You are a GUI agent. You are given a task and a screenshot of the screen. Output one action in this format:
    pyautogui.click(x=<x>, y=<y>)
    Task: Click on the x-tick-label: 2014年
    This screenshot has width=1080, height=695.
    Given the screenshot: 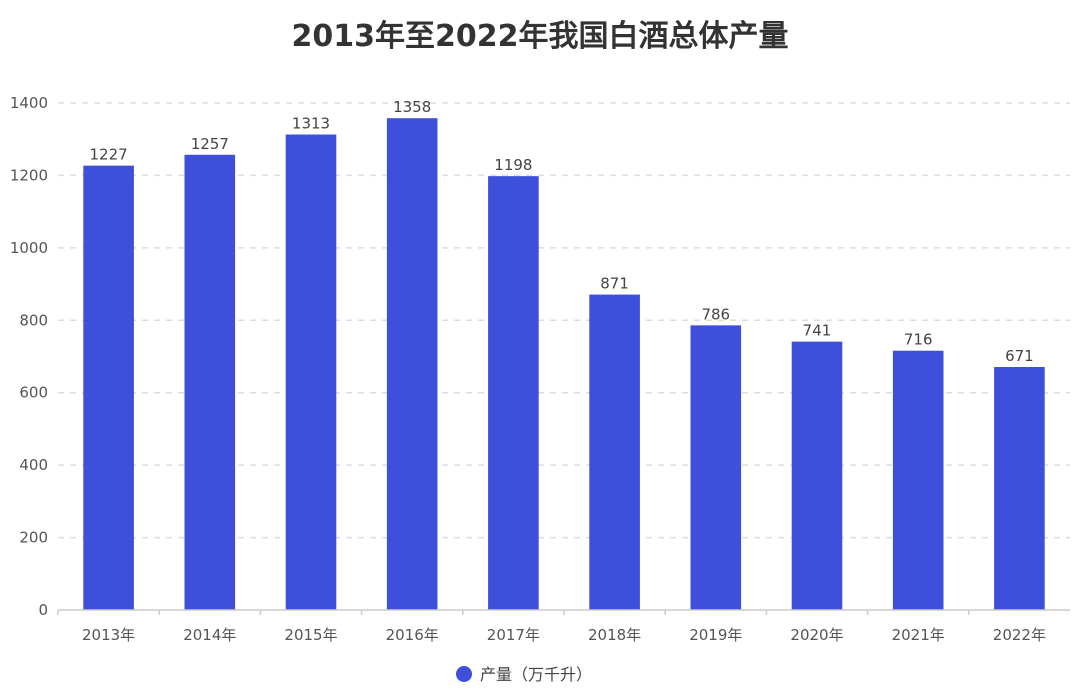 What is the action you would take?
    pyautogui.click(x=209, y=635)
    